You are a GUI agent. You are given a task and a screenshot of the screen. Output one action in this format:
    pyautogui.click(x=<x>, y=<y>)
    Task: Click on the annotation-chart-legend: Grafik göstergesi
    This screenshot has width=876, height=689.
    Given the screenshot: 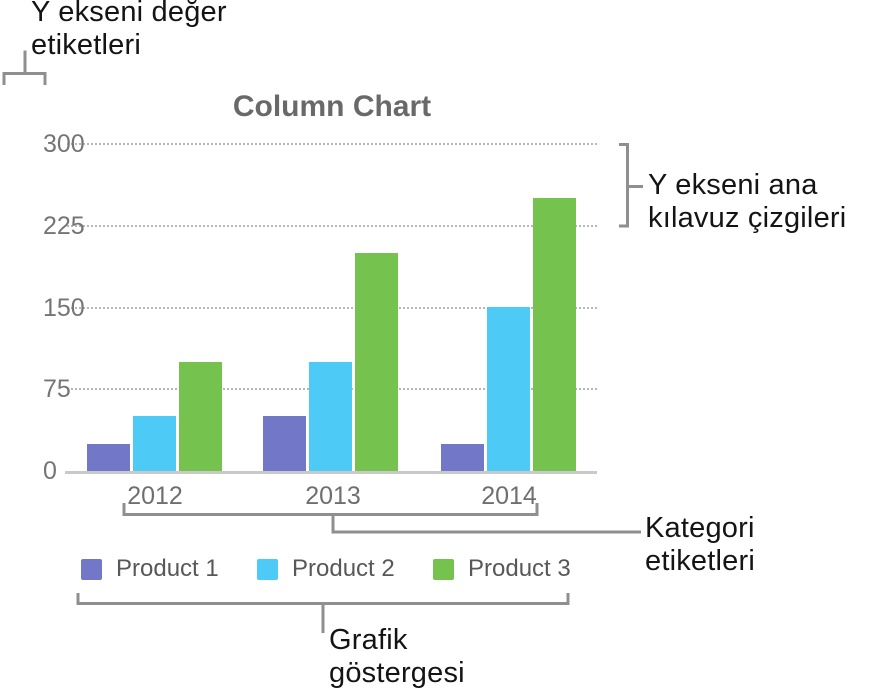 What is the action you would take?
    pyautogui.click(x=397, y=656)
    